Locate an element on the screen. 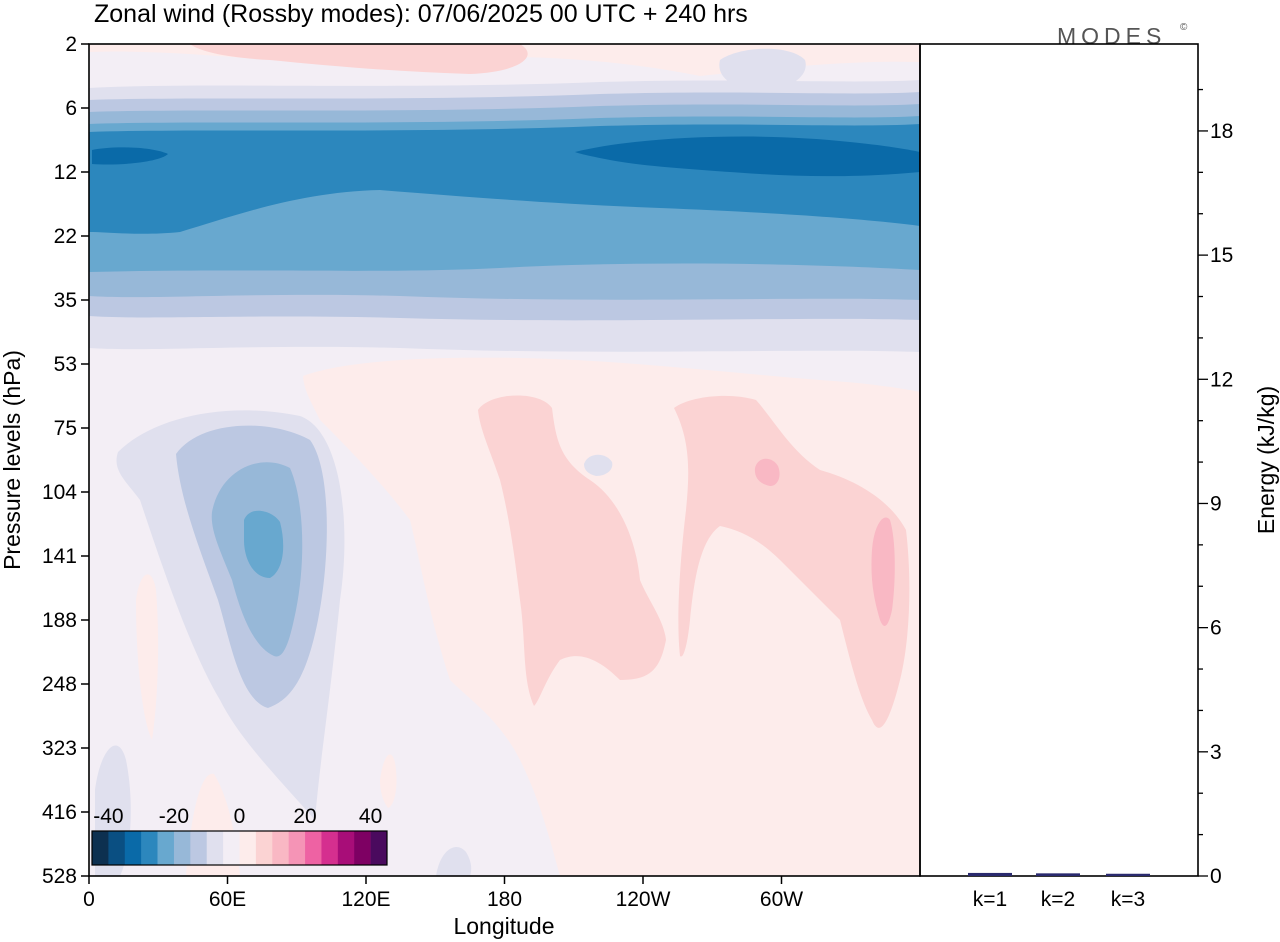  pressure-tick-label: 6 is located at coordinates (71, 108).